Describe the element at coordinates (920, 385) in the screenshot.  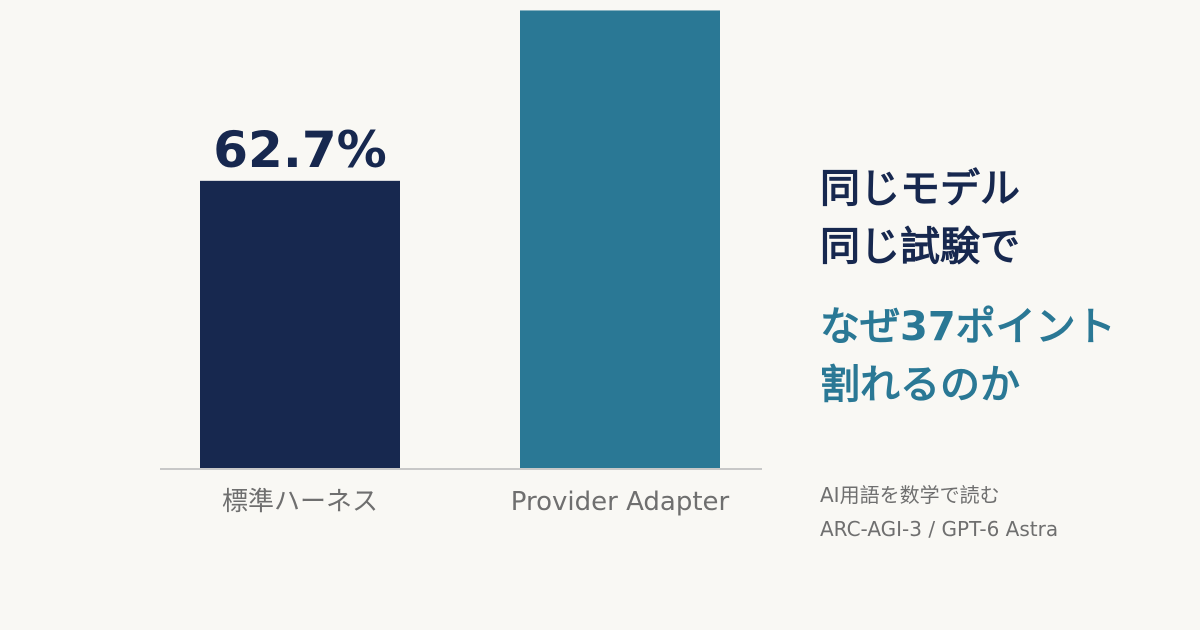
I see `accent-line-2: 割れるのか` at that location.